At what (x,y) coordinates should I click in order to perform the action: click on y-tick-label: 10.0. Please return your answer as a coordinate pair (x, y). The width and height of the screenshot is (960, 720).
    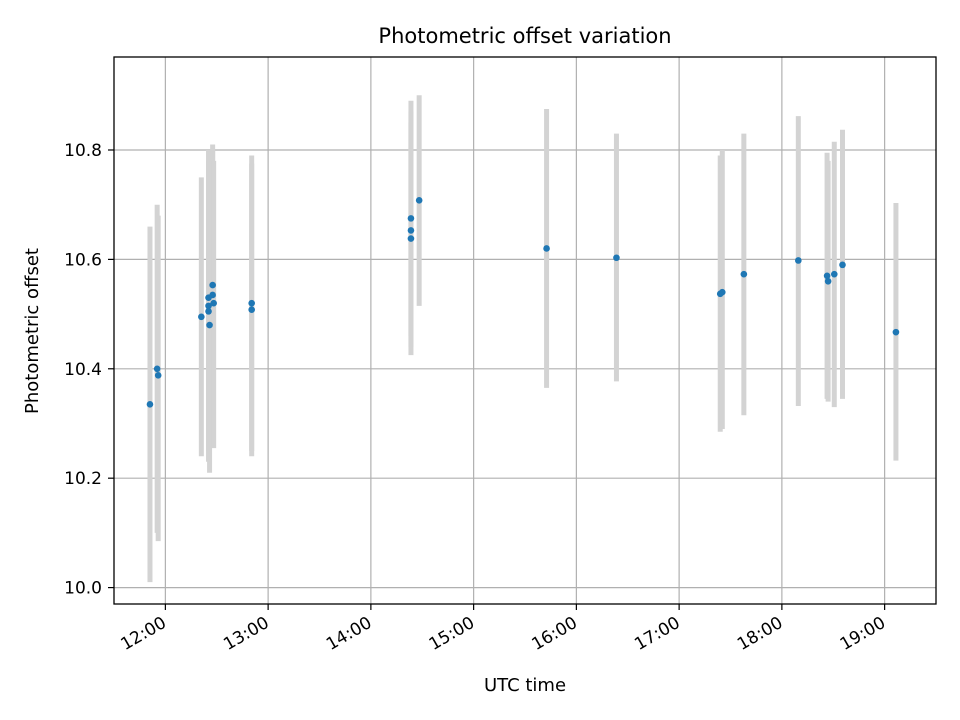
    Looking at the image, I should click on (83, 589).